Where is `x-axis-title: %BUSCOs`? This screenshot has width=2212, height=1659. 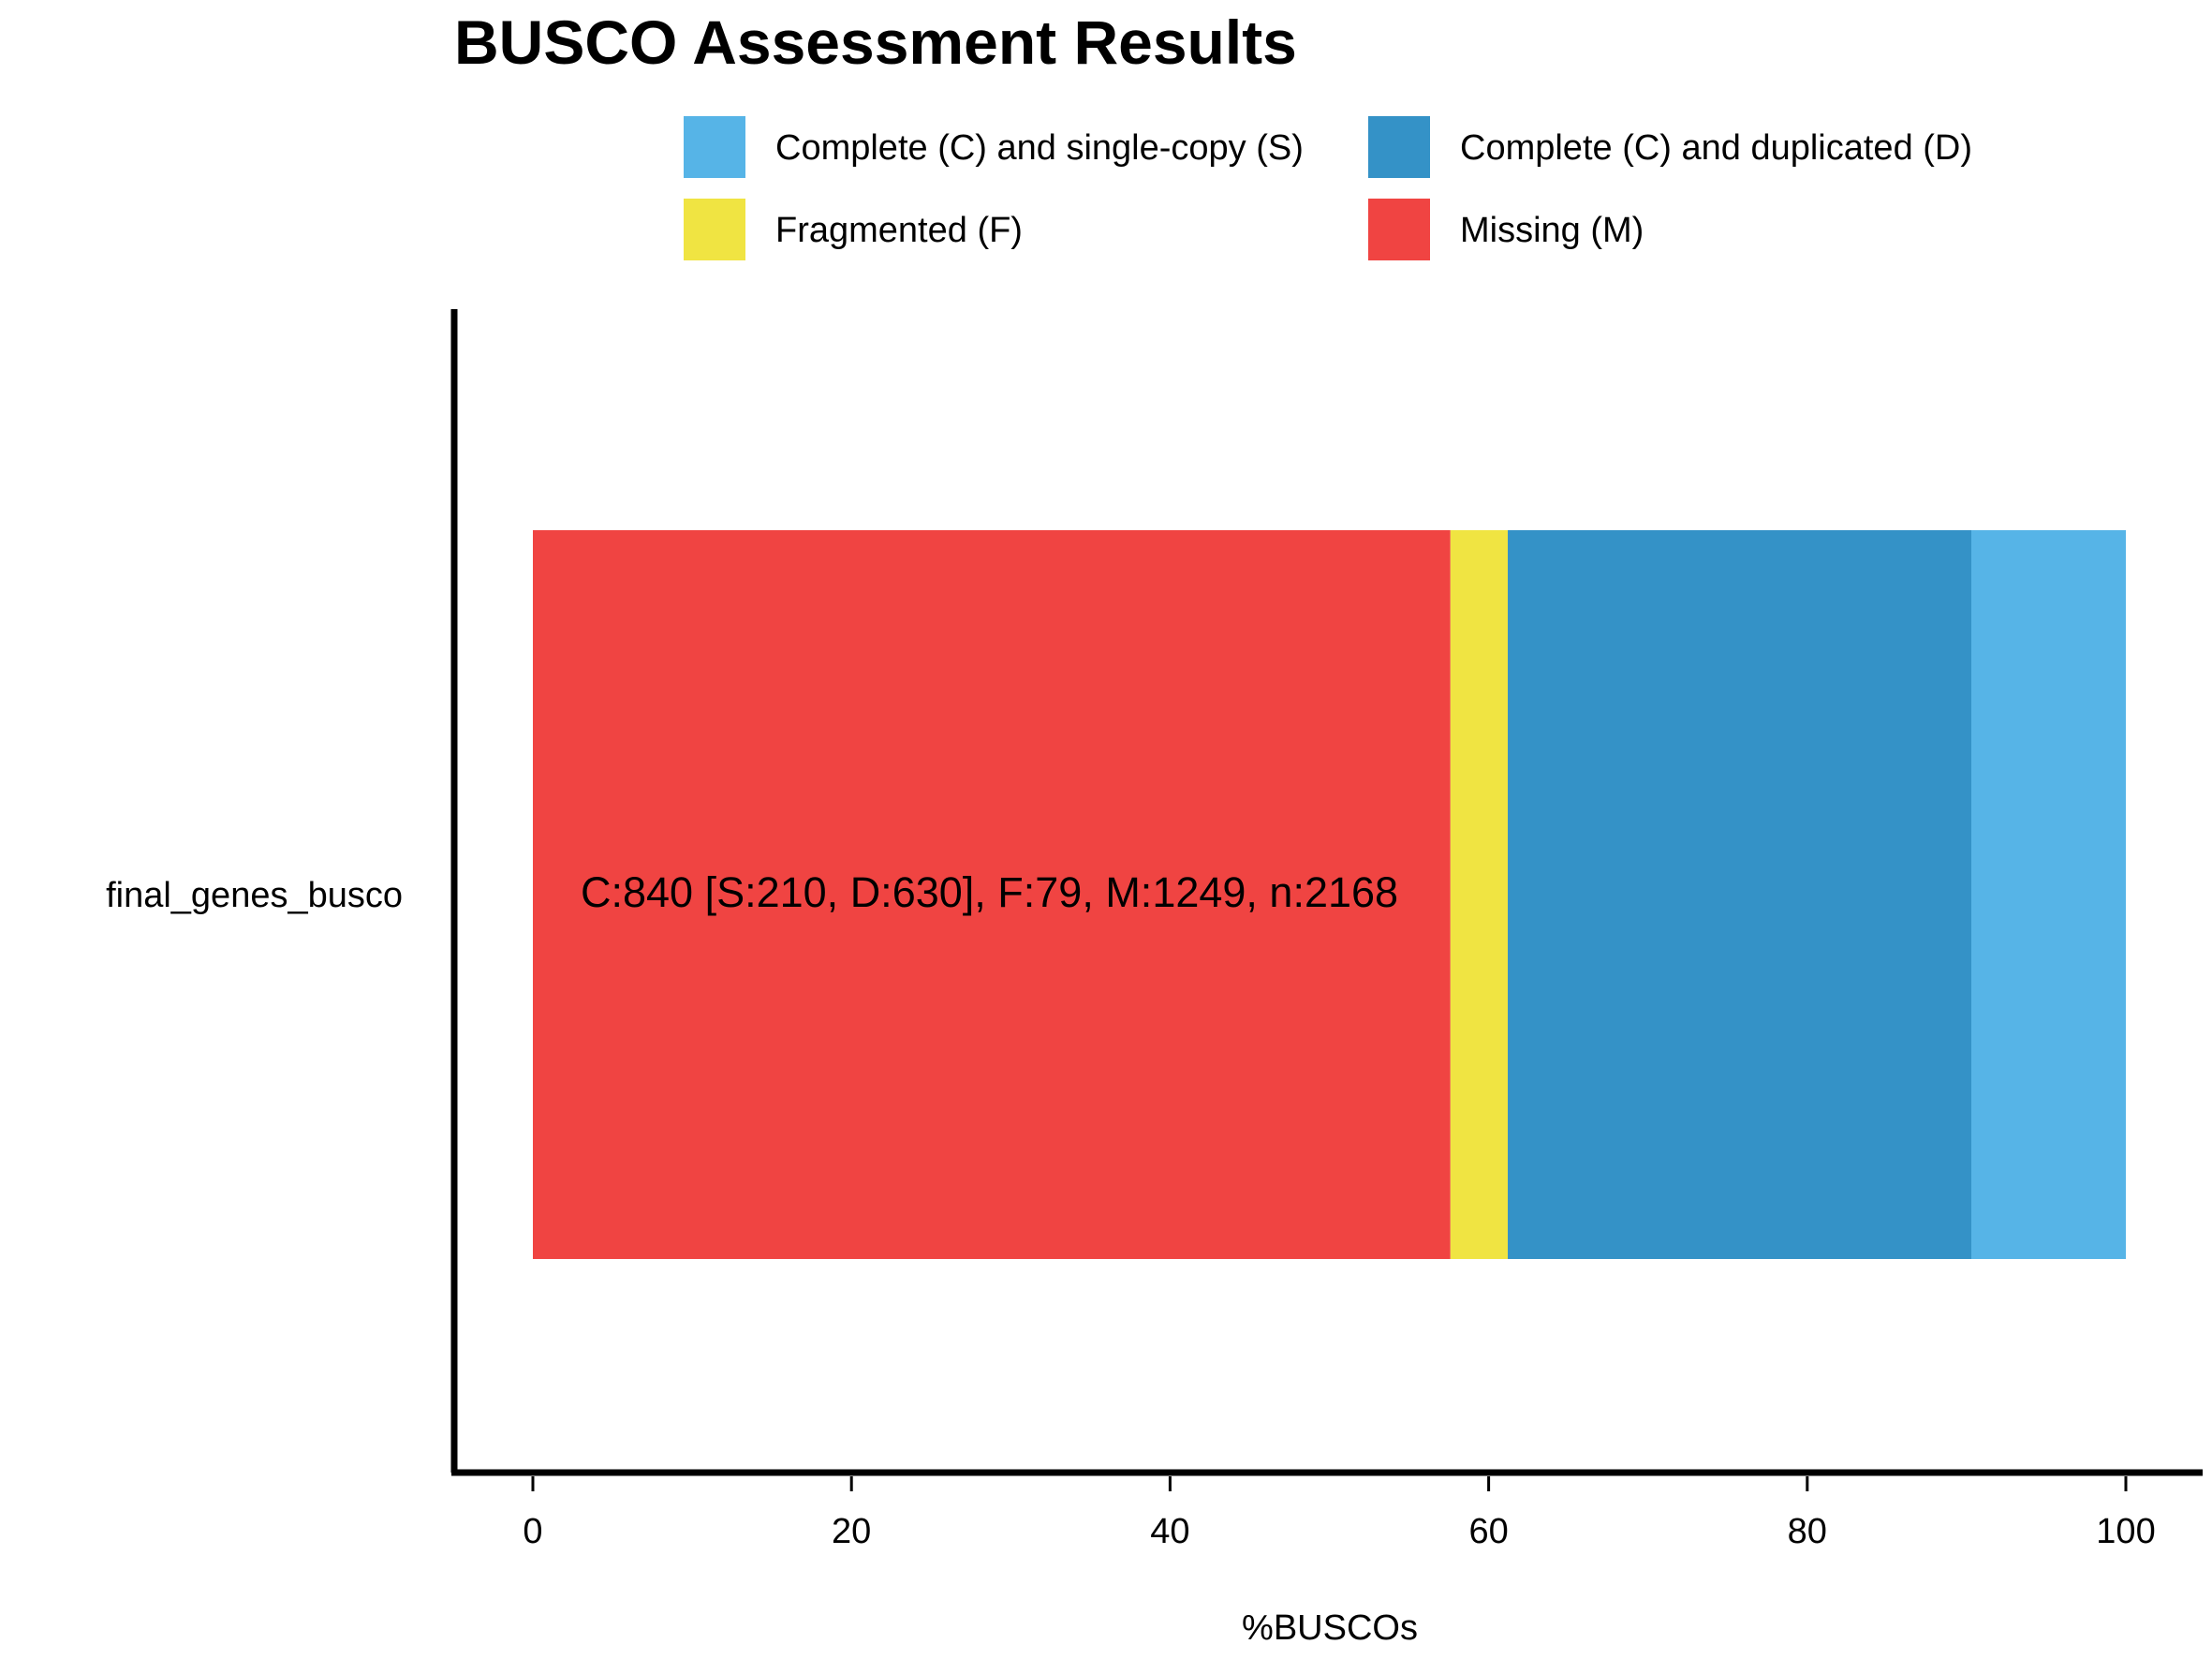
x-axis-title: %BUSCOs is located at coordinates (1330, 1628).